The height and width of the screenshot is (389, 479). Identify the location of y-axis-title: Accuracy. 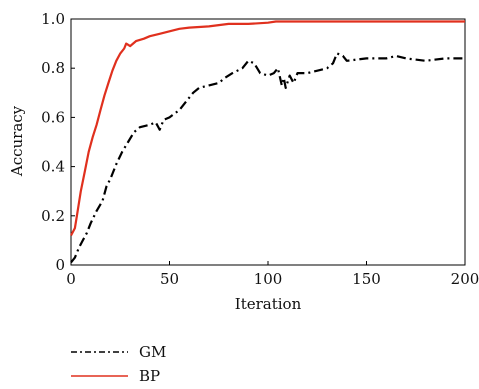
(17, 141).